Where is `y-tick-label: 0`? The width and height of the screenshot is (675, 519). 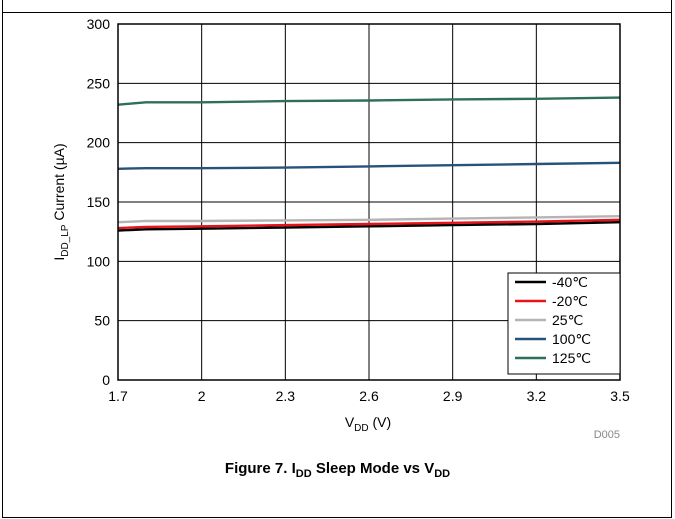 y-tick-label: 0 is located at coordinates (106, 380).